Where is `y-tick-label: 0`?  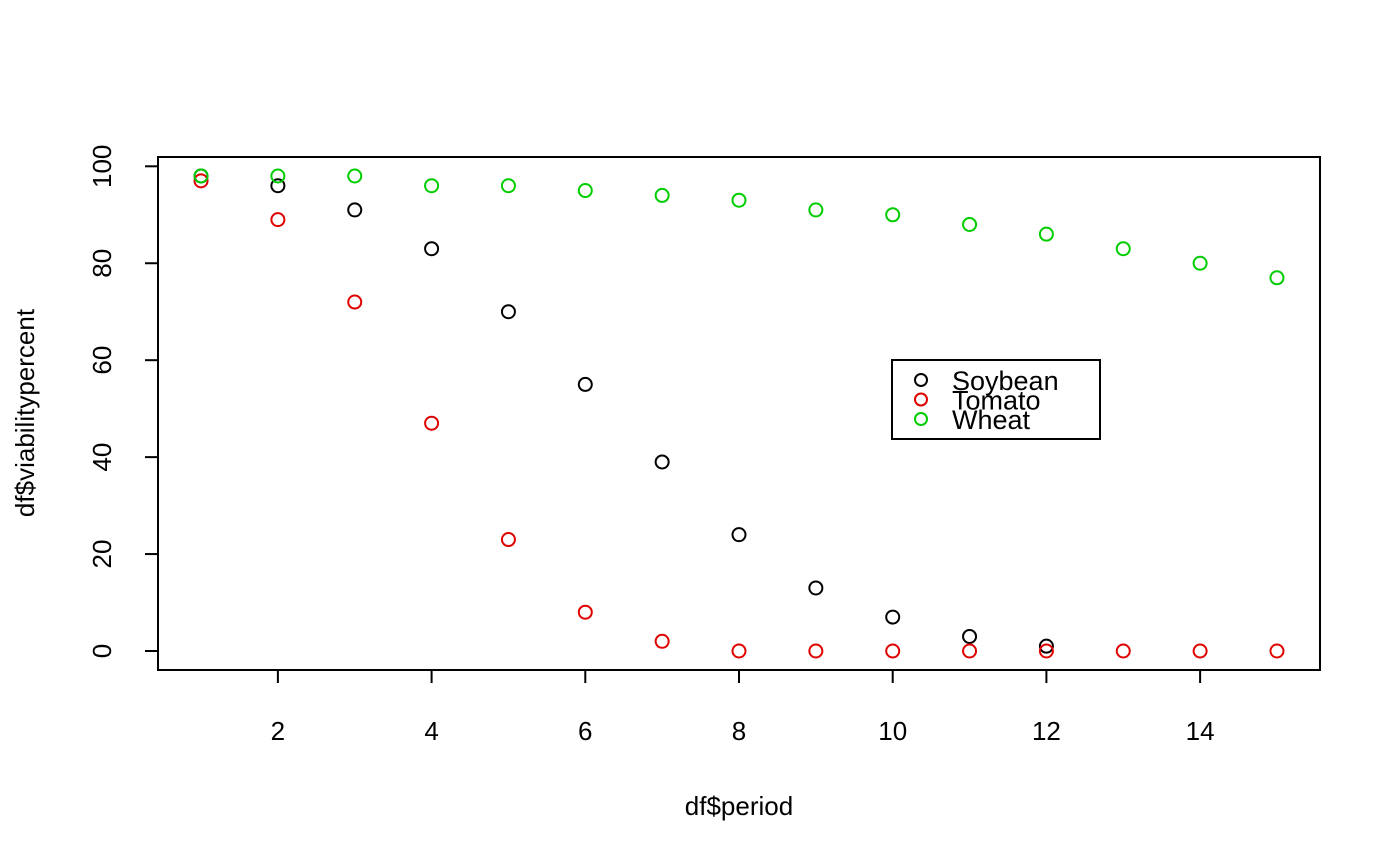 y-tick-label: 0 is located at coordinates (102, 651).